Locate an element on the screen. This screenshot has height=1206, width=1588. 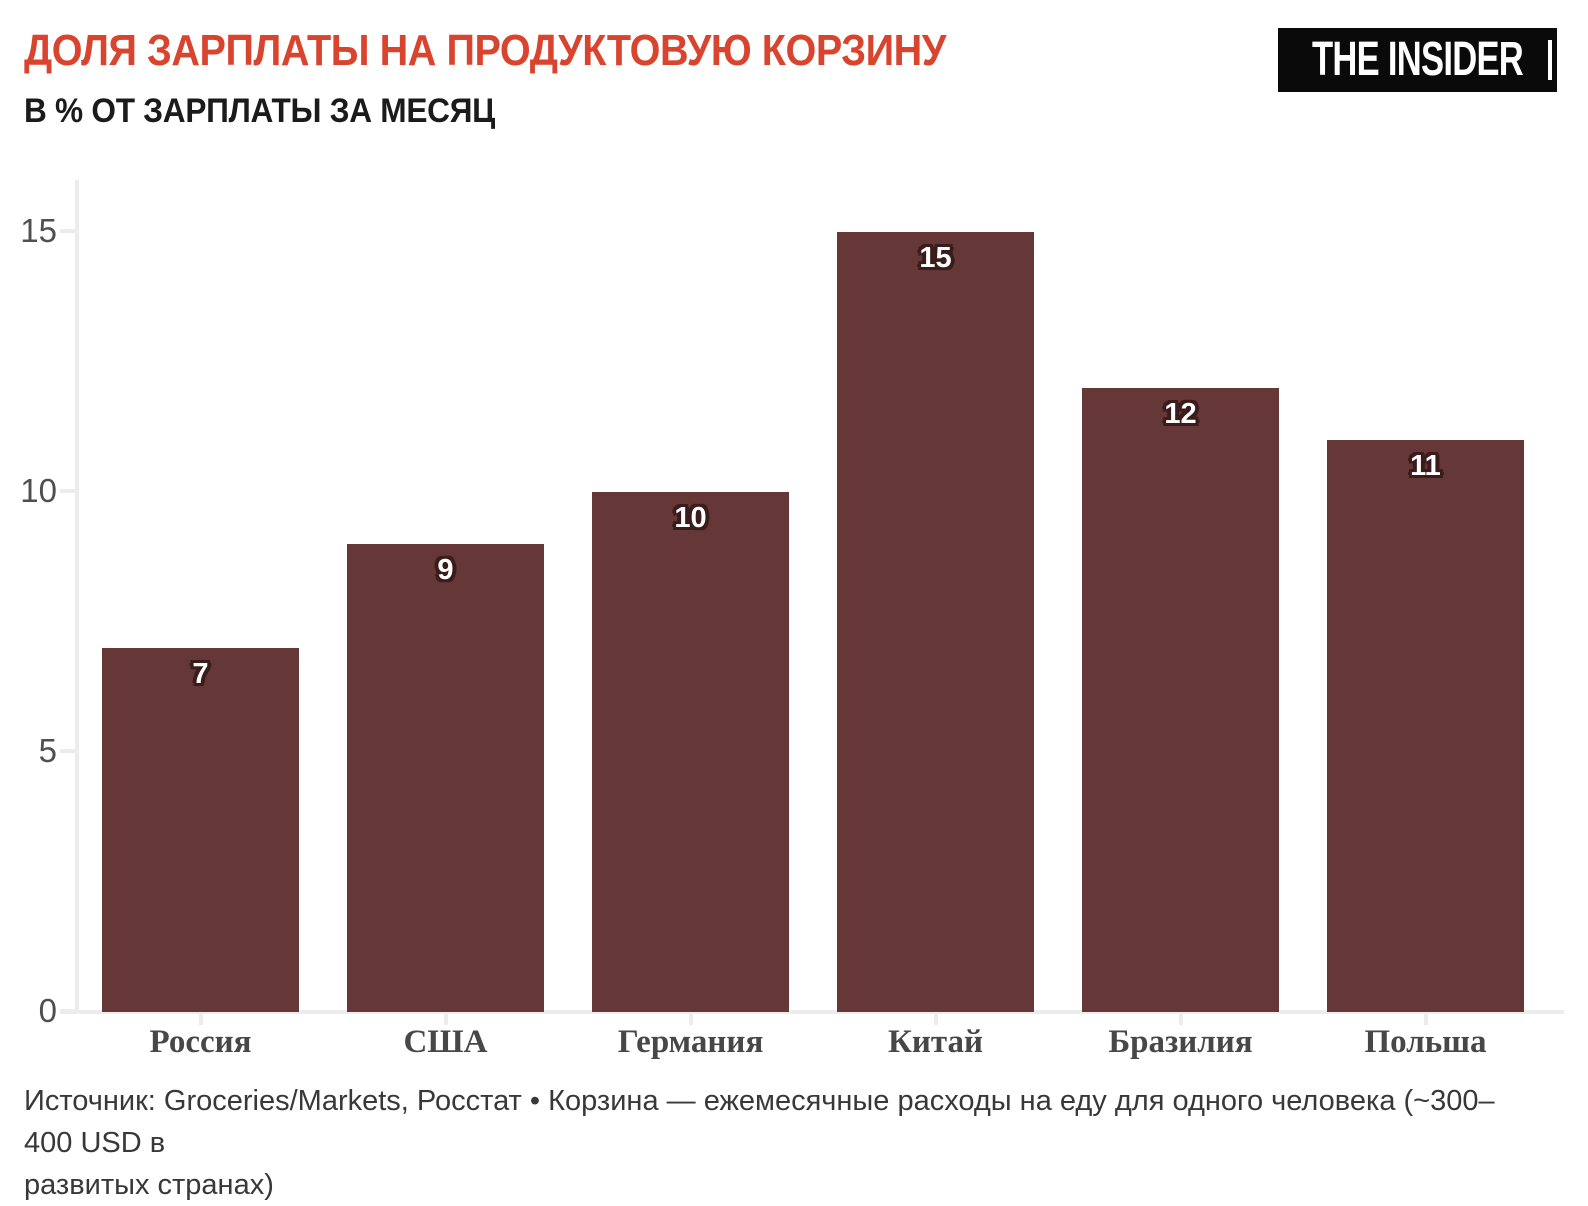
x-axis-category-label: Китай is located at coordinates (935, 1042).